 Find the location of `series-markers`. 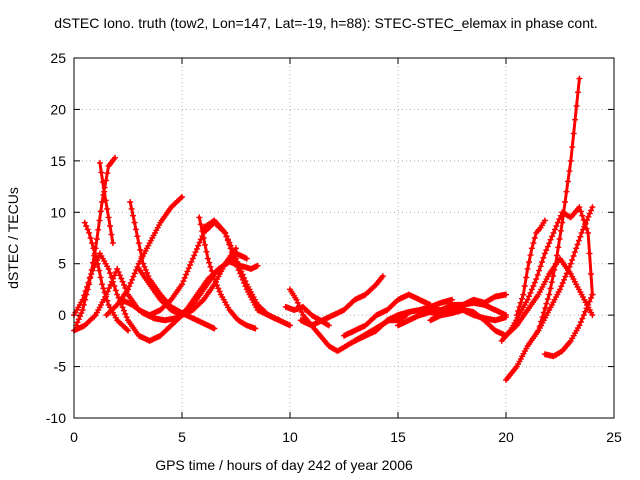

series-markers is located at coordinates (568, 325).